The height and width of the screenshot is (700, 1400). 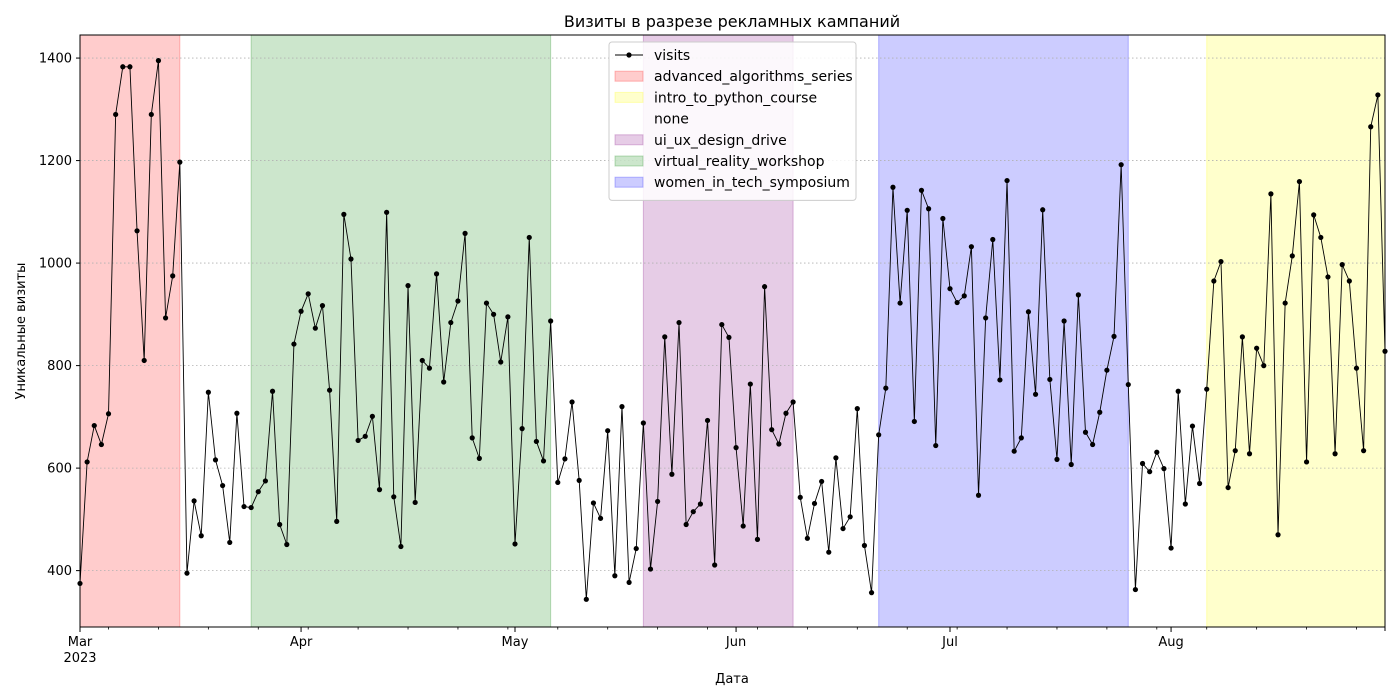 I want to click on y-axis: 400 600 800 1000 1200 1400, so click(x=59, y=315).